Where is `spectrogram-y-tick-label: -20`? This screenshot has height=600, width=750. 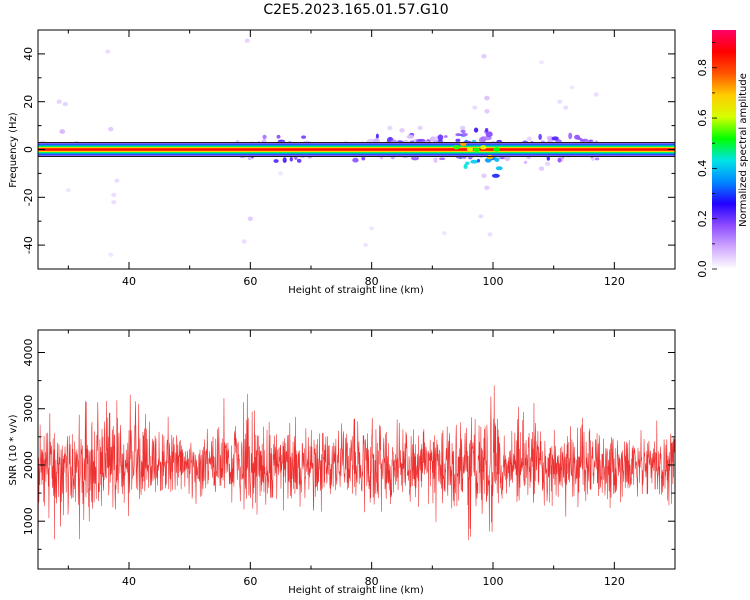
spectrogram-y-tick-label: -20 is located at coordinates (28, 197).